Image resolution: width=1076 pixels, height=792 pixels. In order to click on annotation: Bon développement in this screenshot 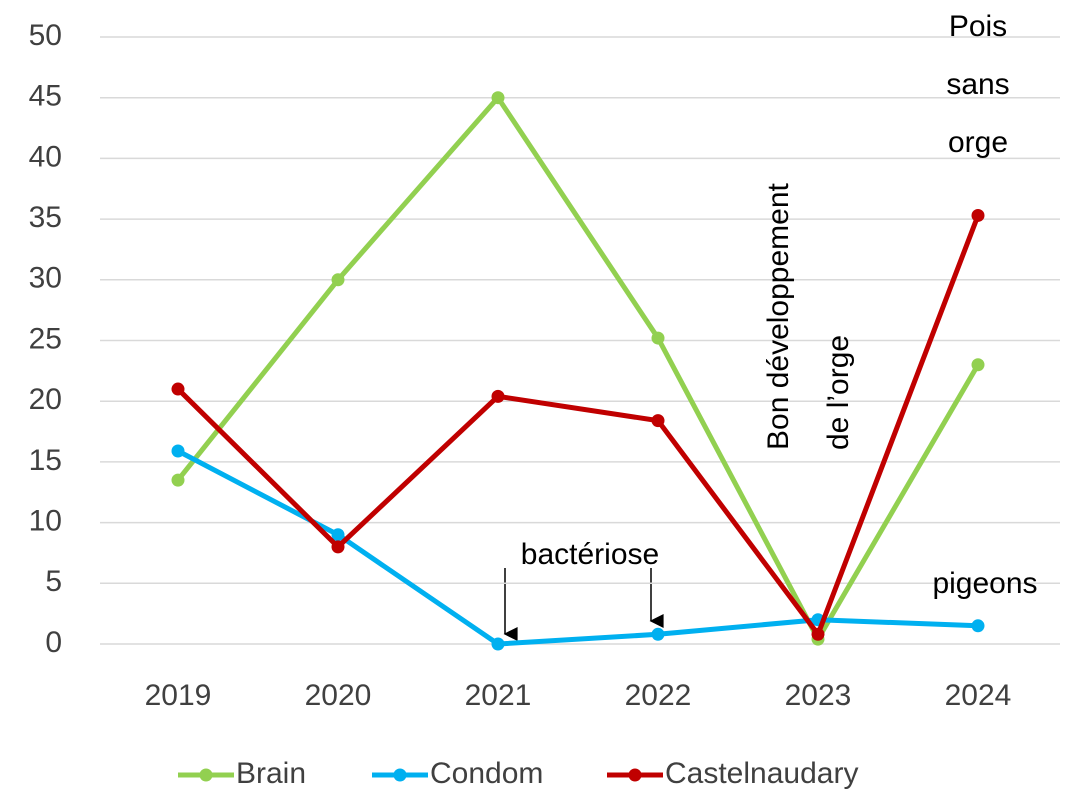, I will do `click(778, 316)`.